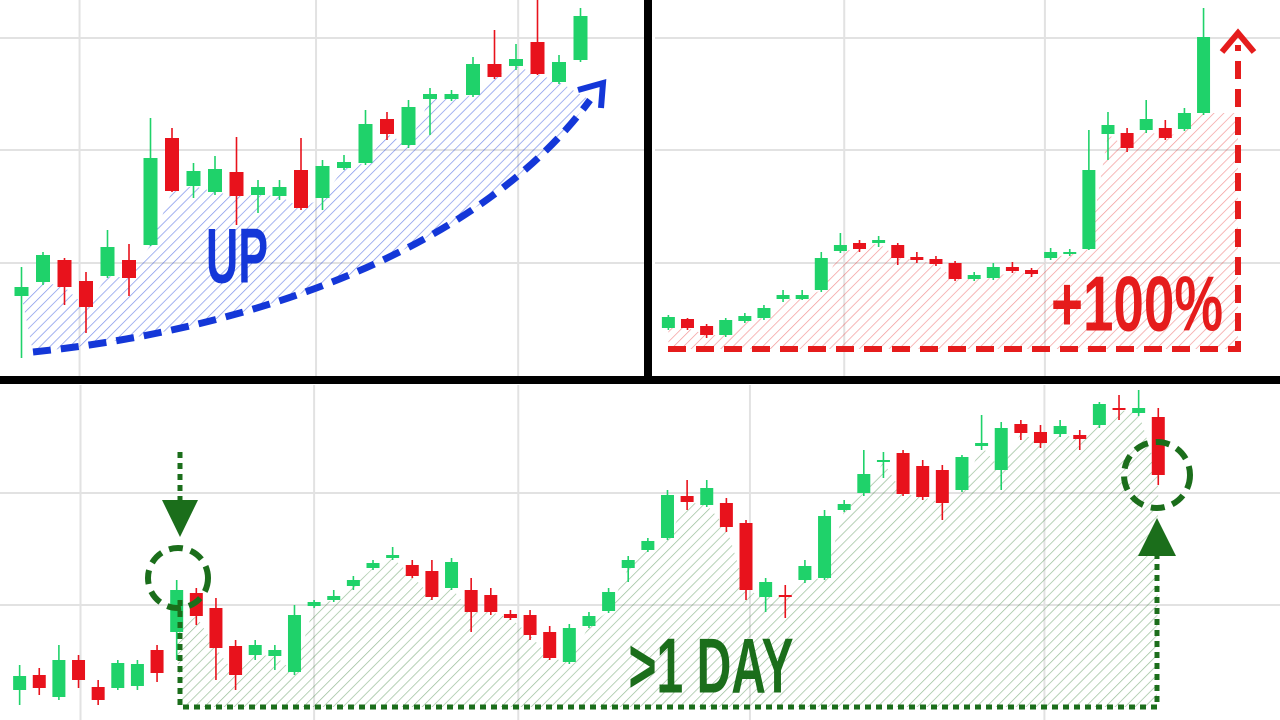  Describe the element at coordinates (953, 231) in the screenshot. I see `hatched-area` at that location.